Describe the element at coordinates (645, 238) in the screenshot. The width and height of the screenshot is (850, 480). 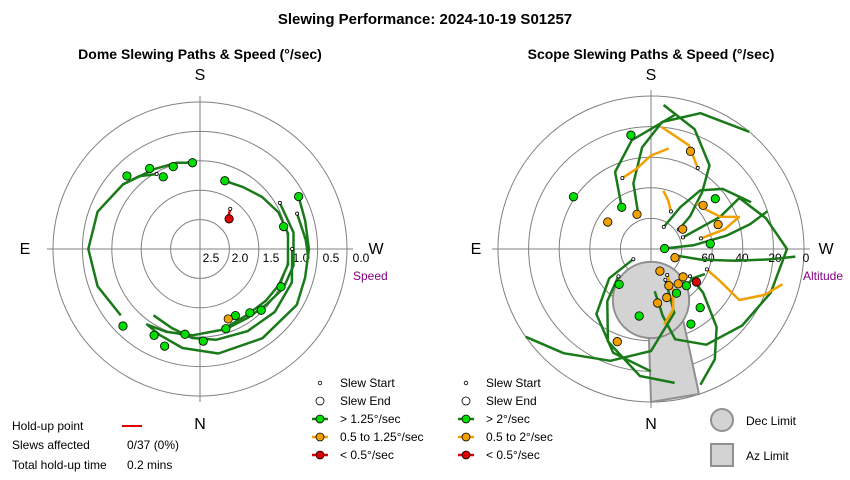
I see `scope-markers` at that location.